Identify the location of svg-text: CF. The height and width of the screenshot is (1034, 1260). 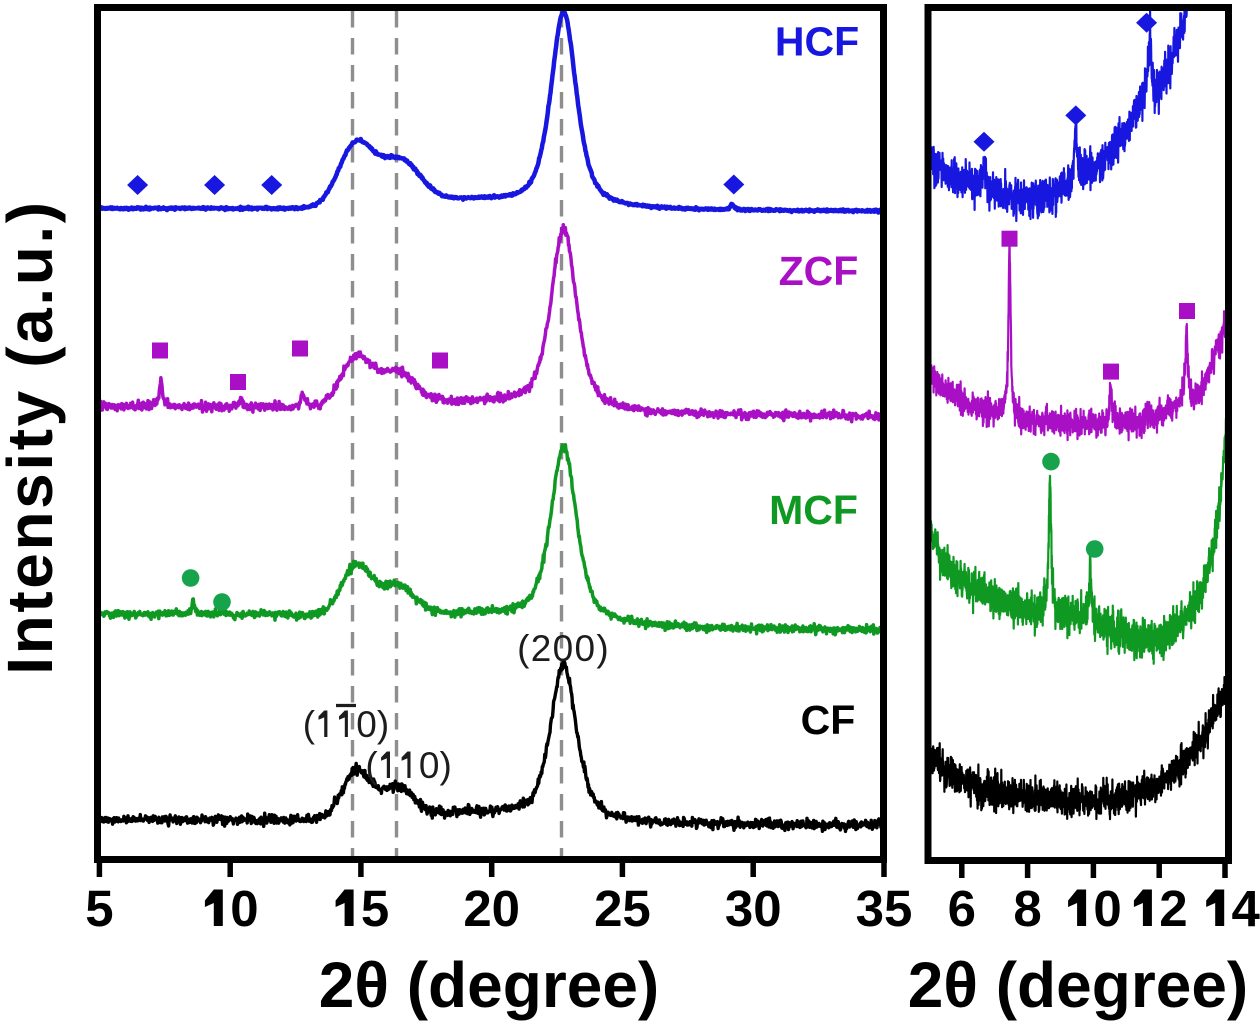
(828, 720).